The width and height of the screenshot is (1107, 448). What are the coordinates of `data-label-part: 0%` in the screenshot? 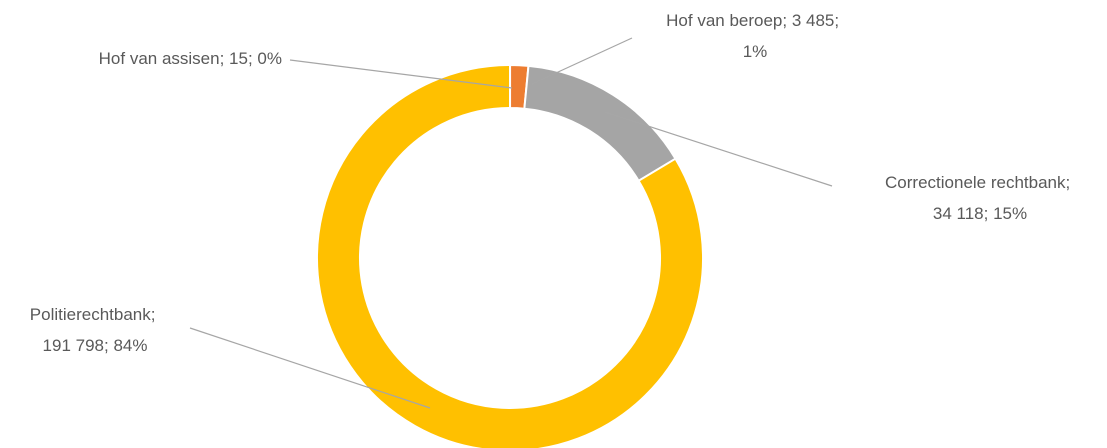 It's located at (269, 58).